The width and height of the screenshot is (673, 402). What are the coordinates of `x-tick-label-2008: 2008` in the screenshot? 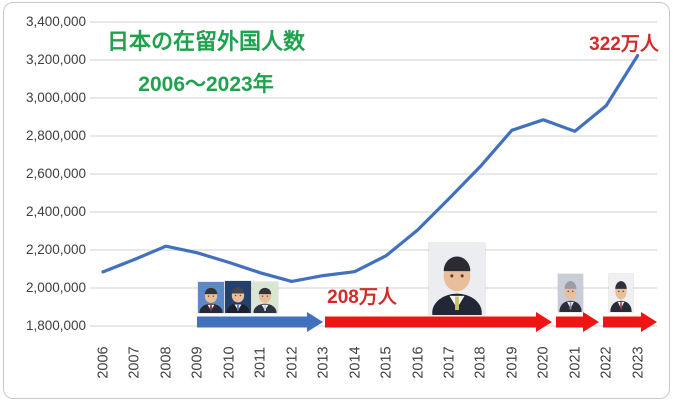 It's located at (166, 362).